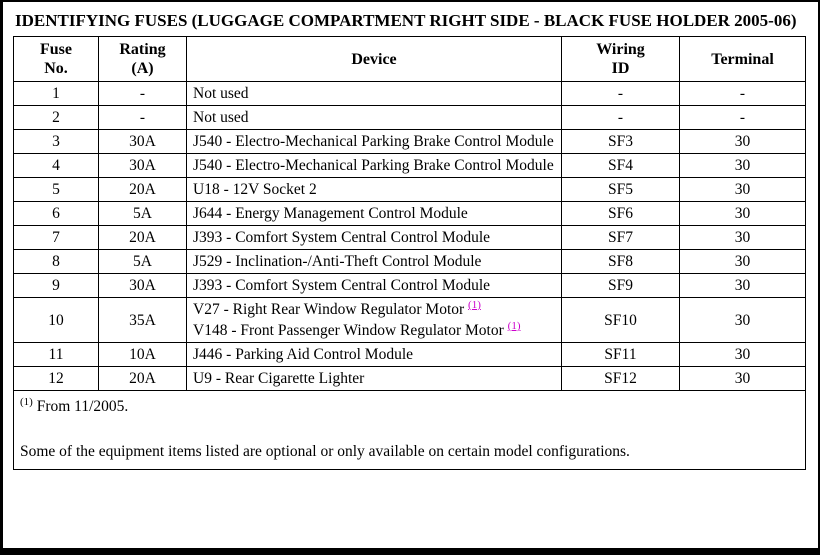 The height and width of the screenshot is (555, 820). I want to click on footnote-text: From 11/2005., so click(80, 407).